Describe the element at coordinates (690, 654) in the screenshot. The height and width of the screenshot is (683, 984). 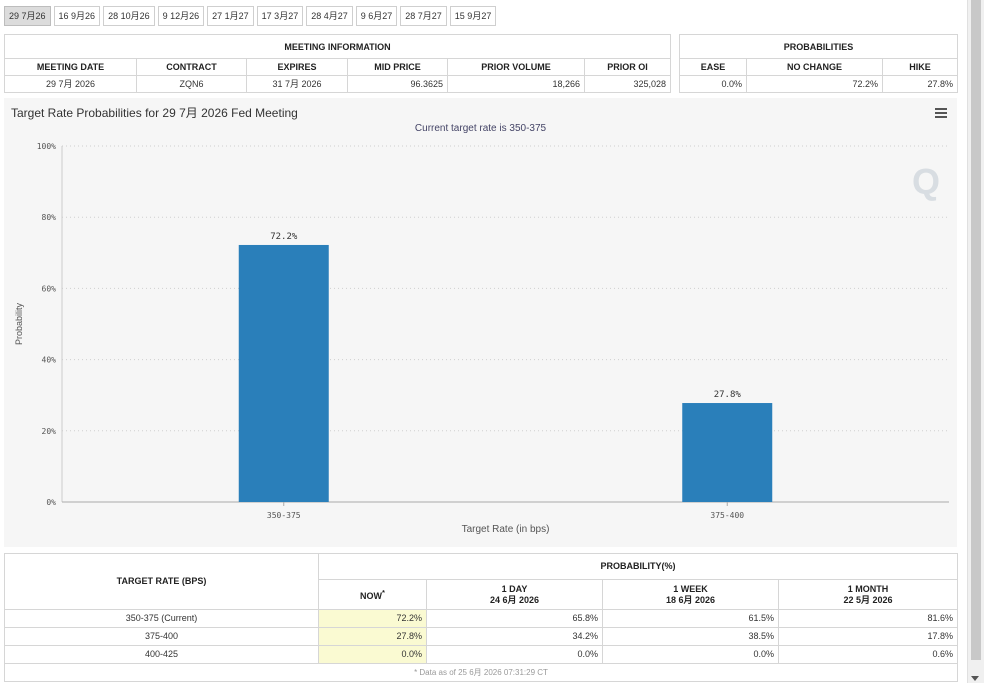
I see `1-week-cell: 0.0%` at that location.